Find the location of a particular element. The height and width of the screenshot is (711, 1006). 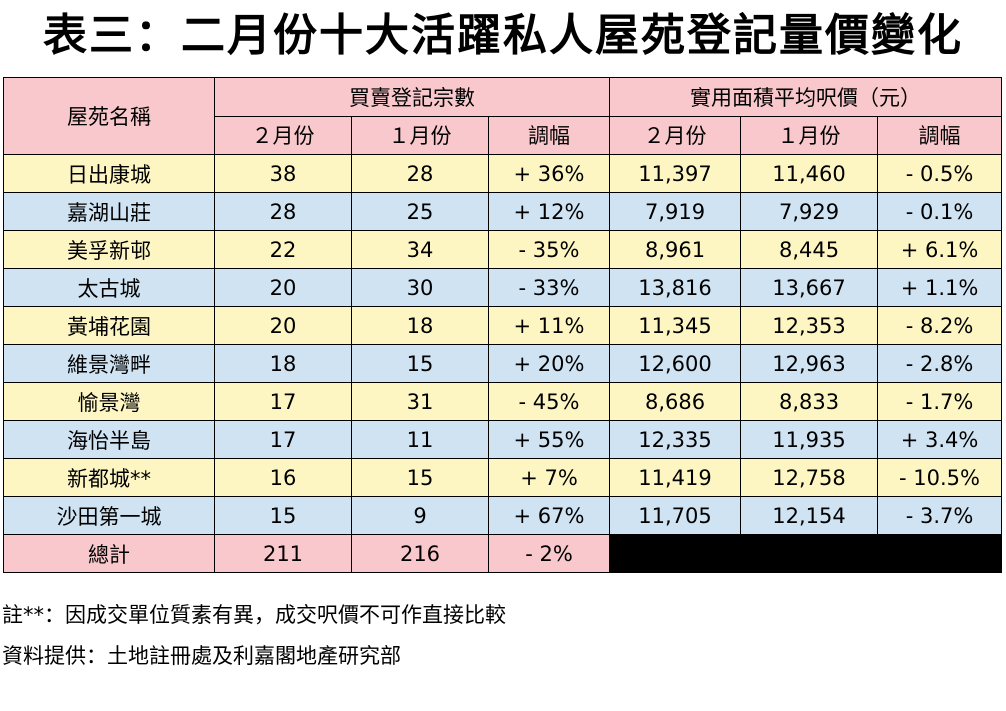

cell-tx-feb: 18 is located at coordinates (283, 363).